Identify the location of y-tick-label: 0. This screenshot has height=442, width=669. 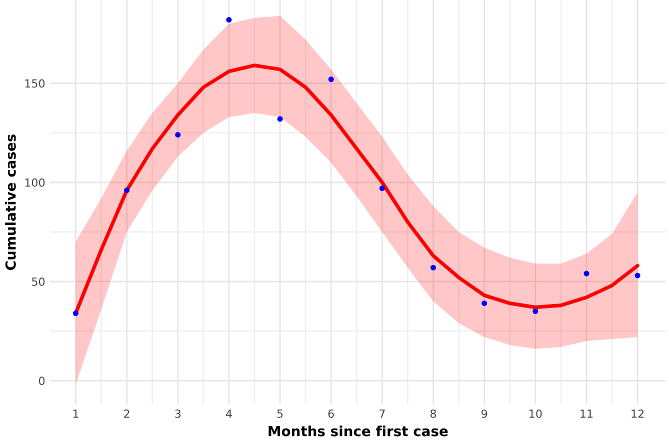
(41, 381).